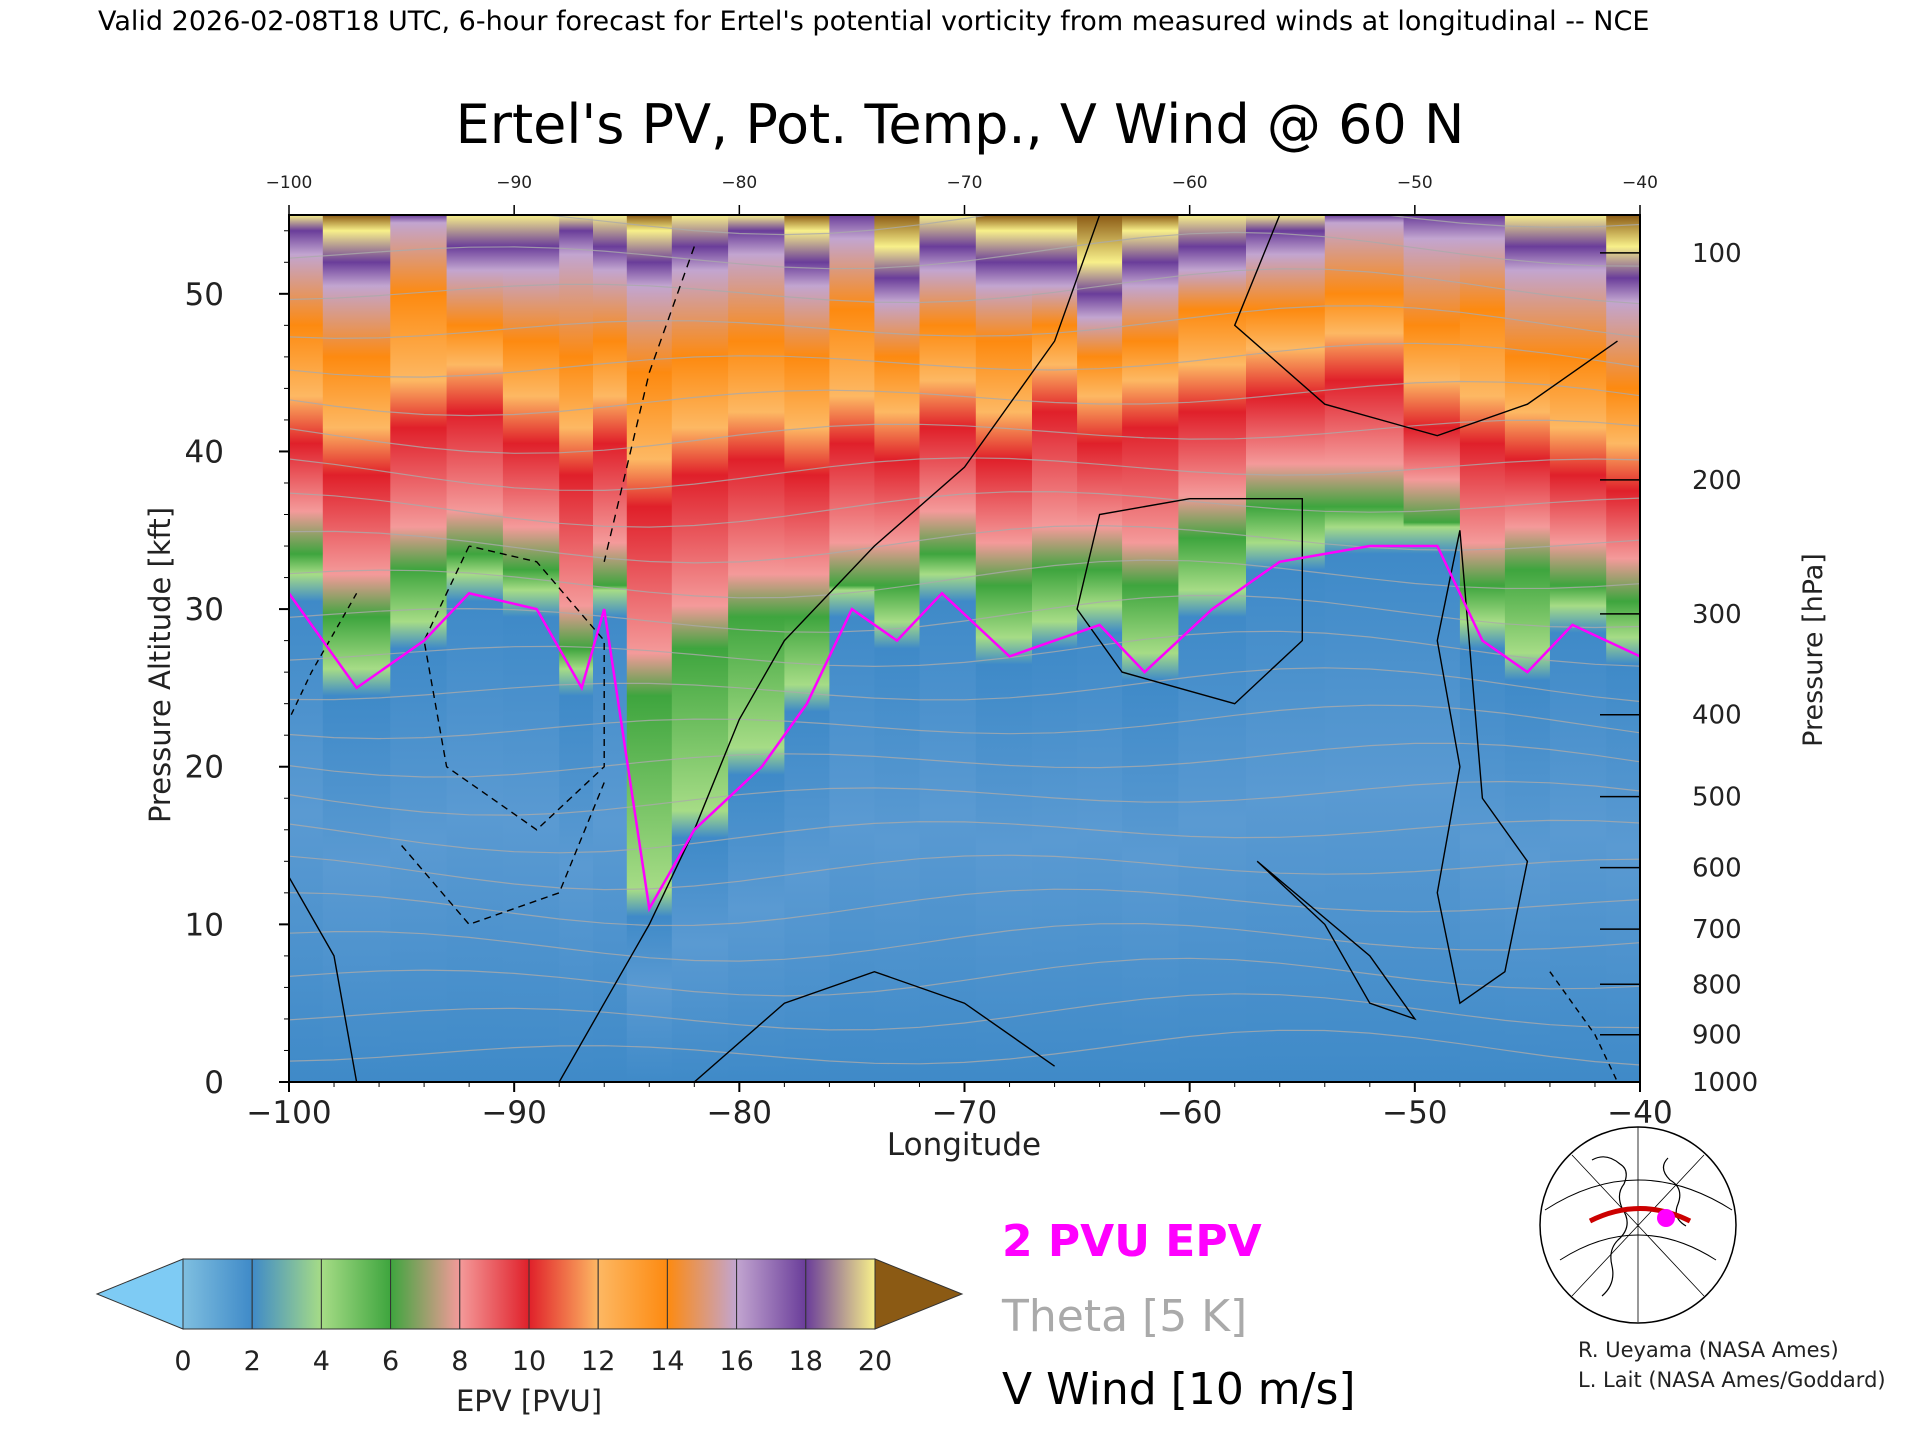 This screenshot has width=1920, height=1440. Describe the element at coordinates (204, 768) in the screenshot. I see `y-tick-label: 20` at that location.